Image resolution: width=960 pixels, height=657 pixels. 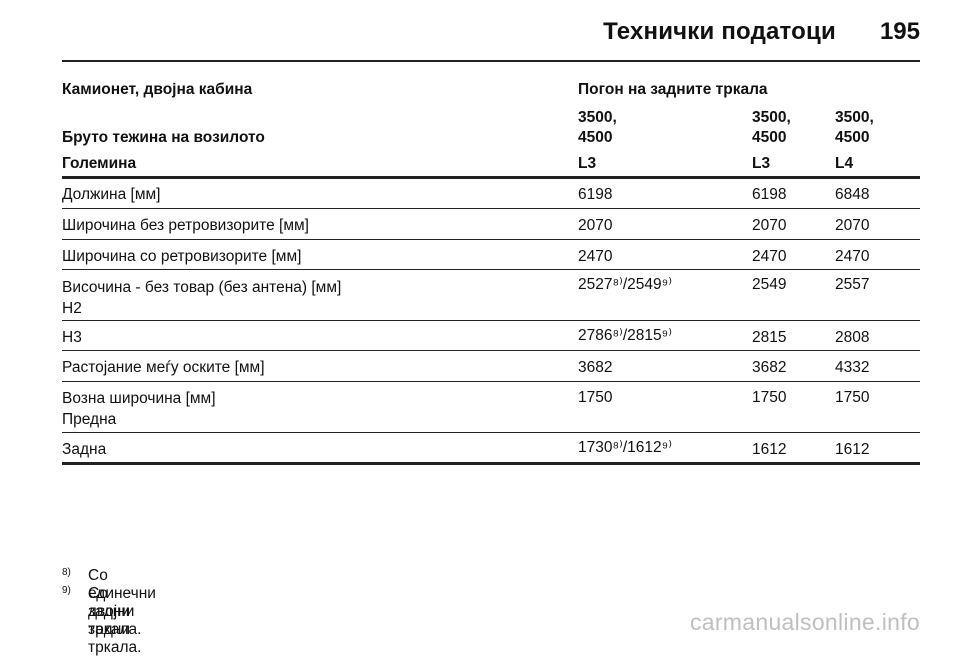 I want to click on table-bottom-rule, so click(x=491, y=463).